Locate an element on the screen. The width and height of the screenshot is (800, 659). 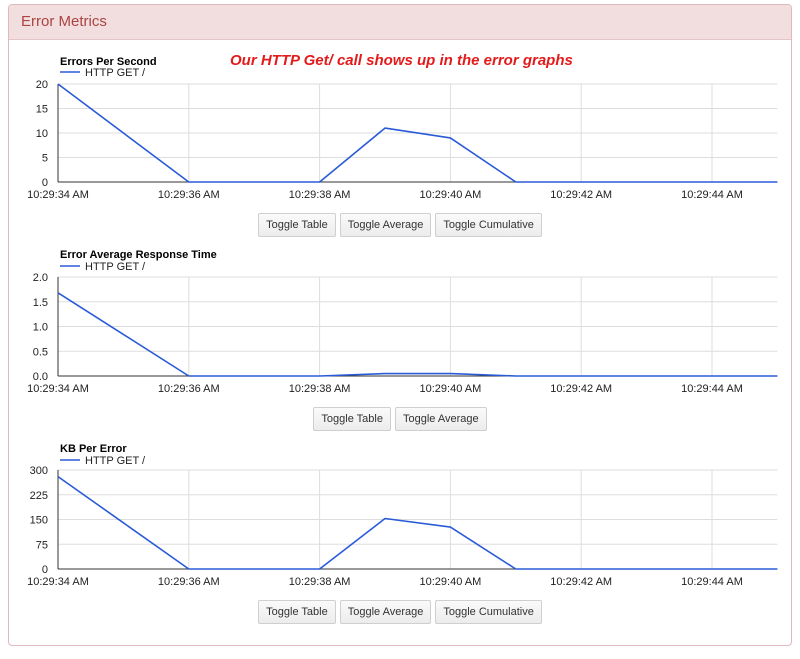
y-tick-label: 0.0 is located at coordinates (40, 377).